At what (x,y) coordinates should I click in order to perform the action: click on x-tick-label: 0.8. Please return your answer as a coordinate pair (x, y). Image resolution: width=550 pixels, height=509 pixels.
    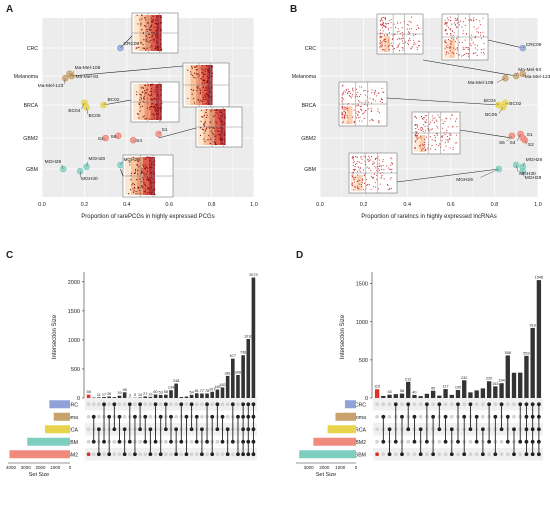
    Looking at the image, I should click on (495, 205).